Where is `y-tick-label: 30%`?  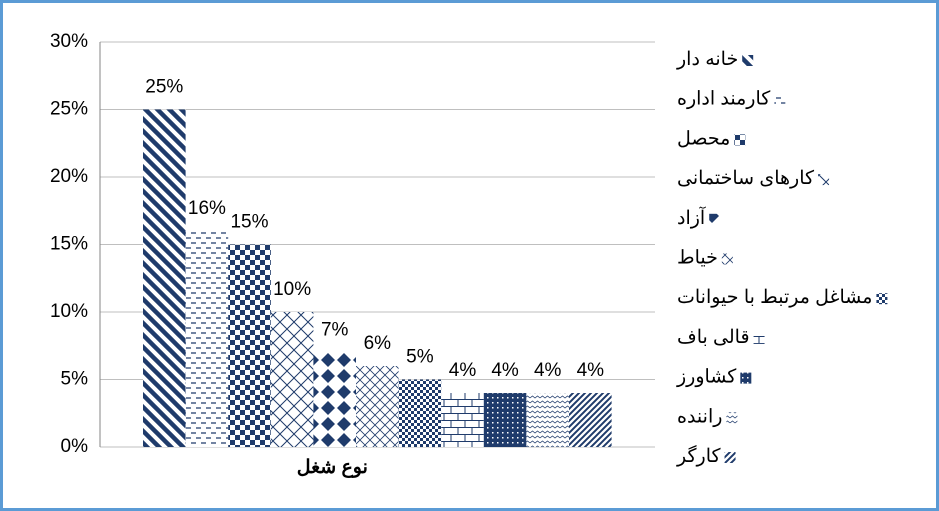
y-tick-label: 30% is located at coordinates (69, 41).